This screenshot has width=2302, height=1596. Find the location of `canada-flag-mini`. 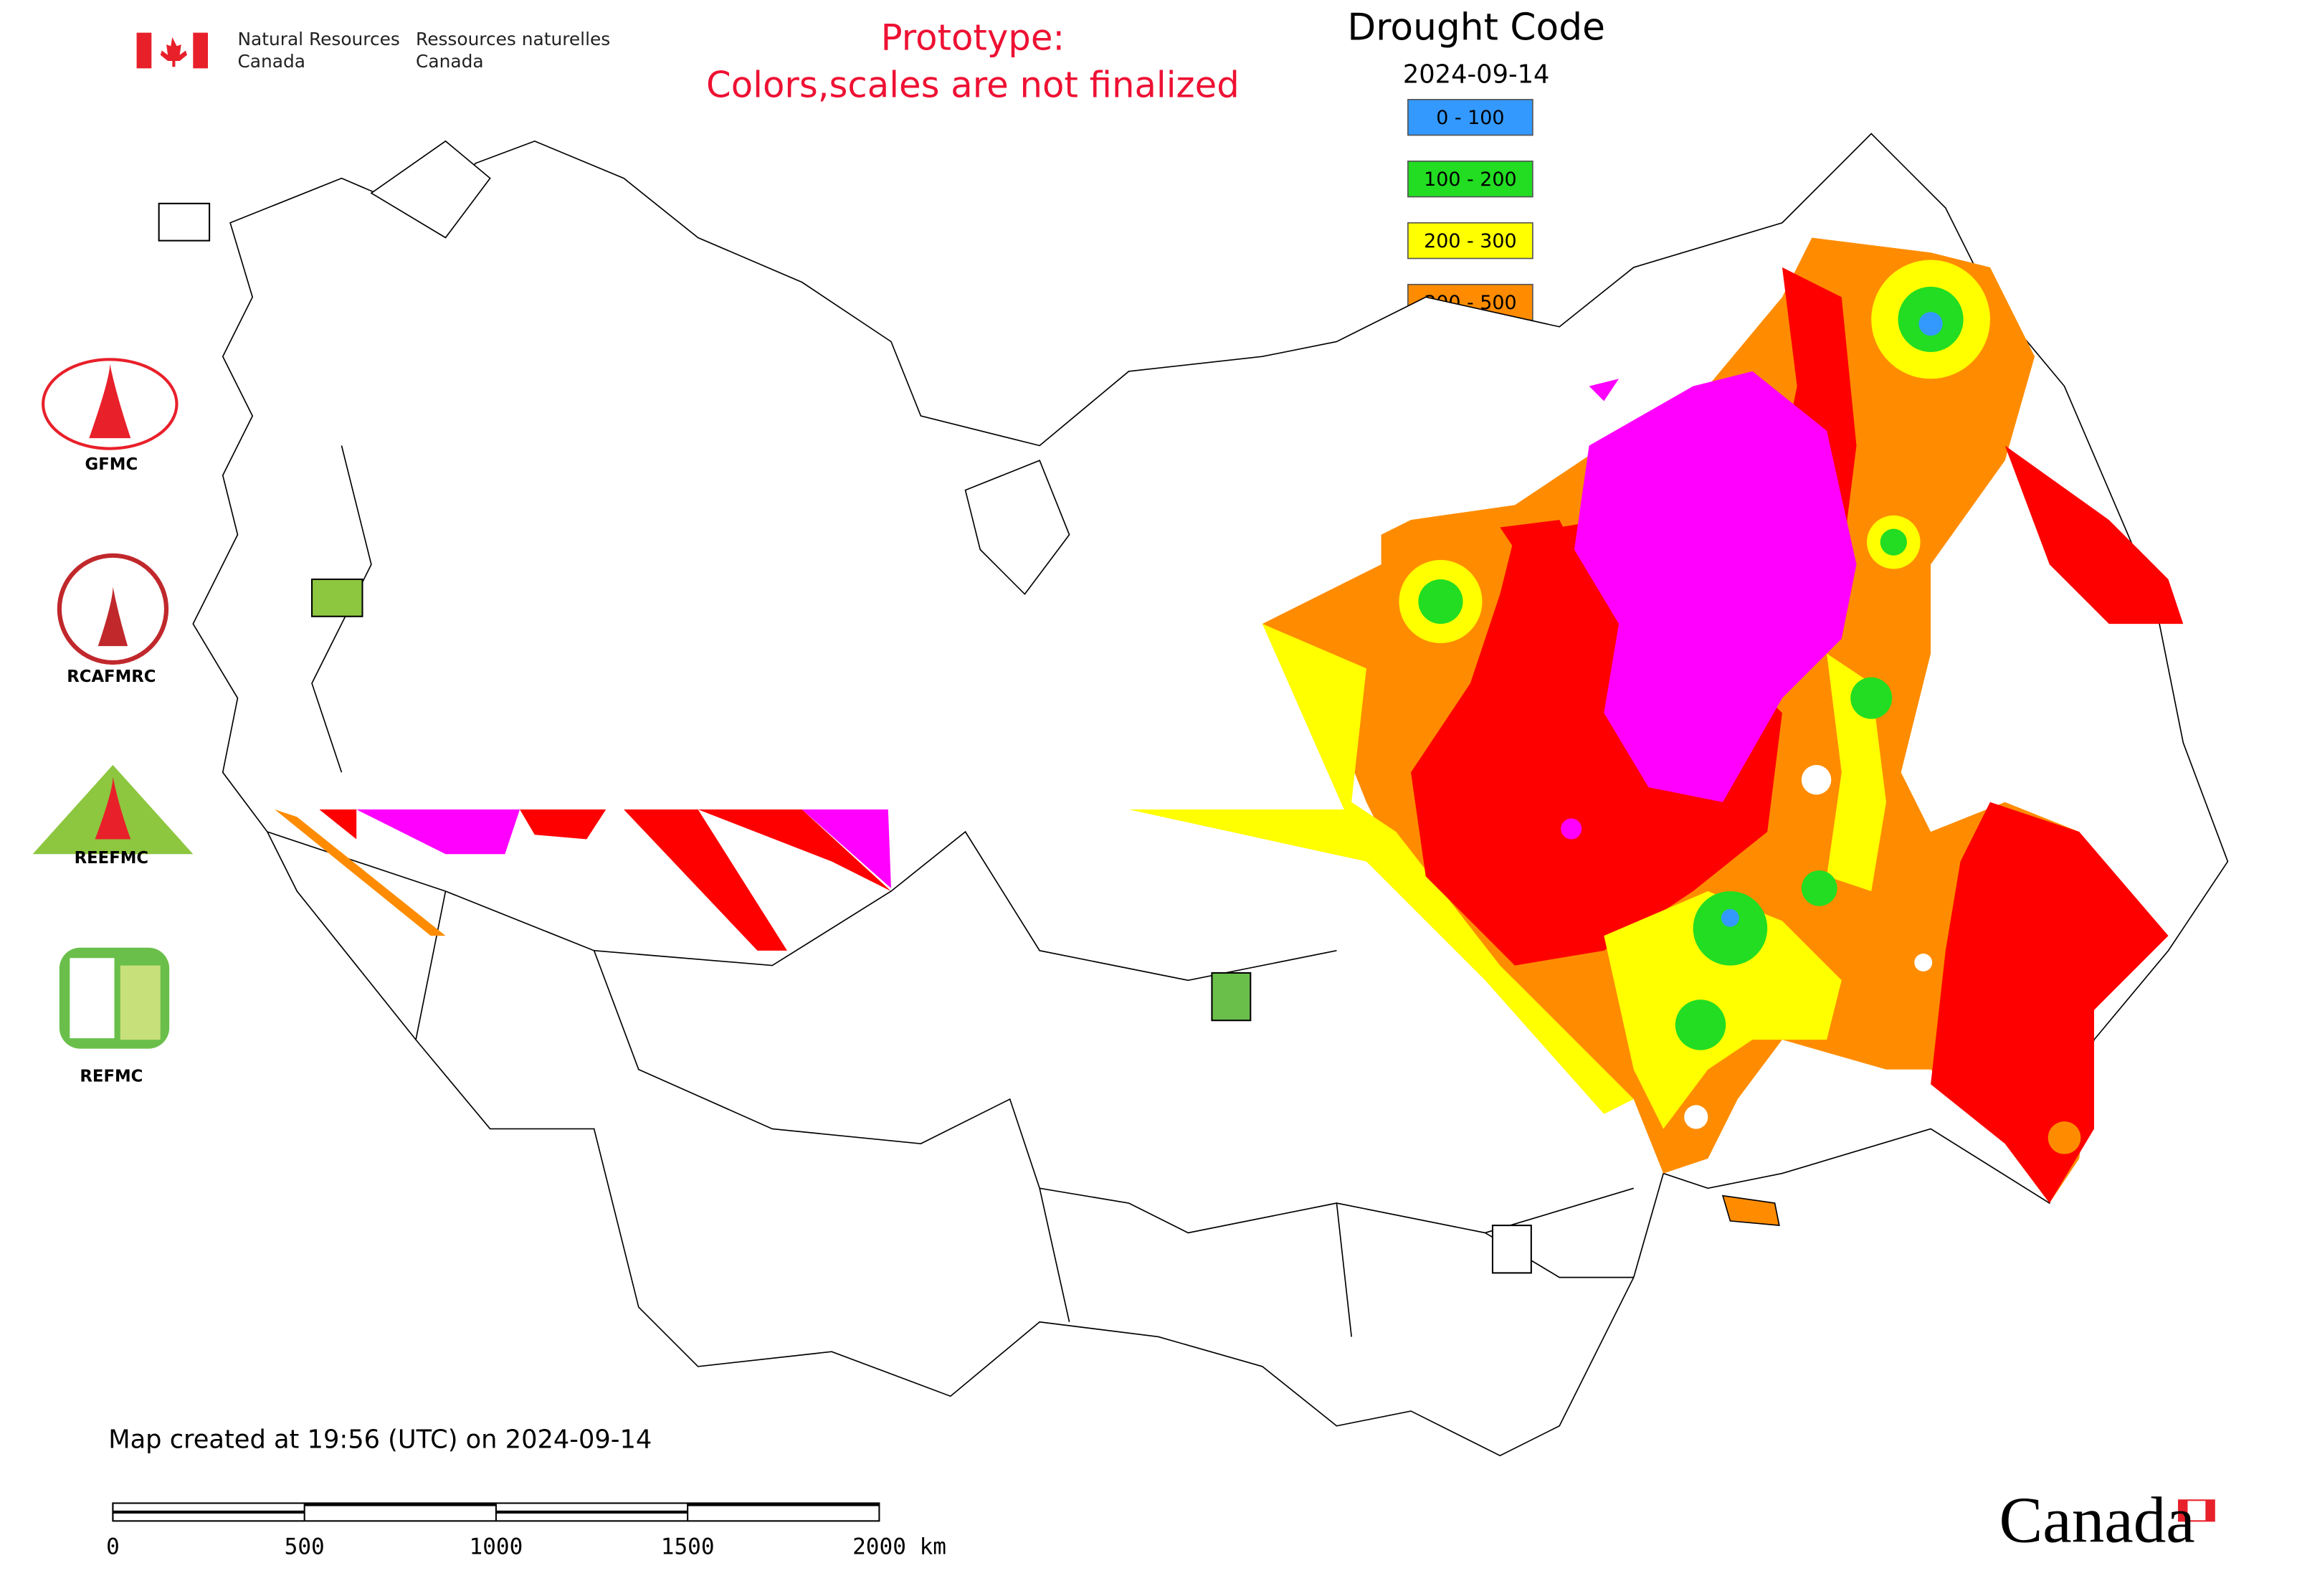

canada-flag-mini is located at coordinates (2196, 1510).